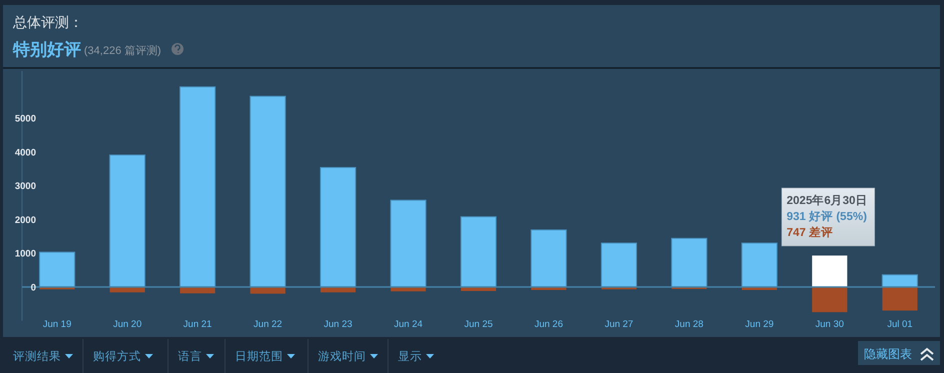 The height and width of the screenshot is (373, 944). I want to click on x-tick-label: Jun 23, so click(338, 324).